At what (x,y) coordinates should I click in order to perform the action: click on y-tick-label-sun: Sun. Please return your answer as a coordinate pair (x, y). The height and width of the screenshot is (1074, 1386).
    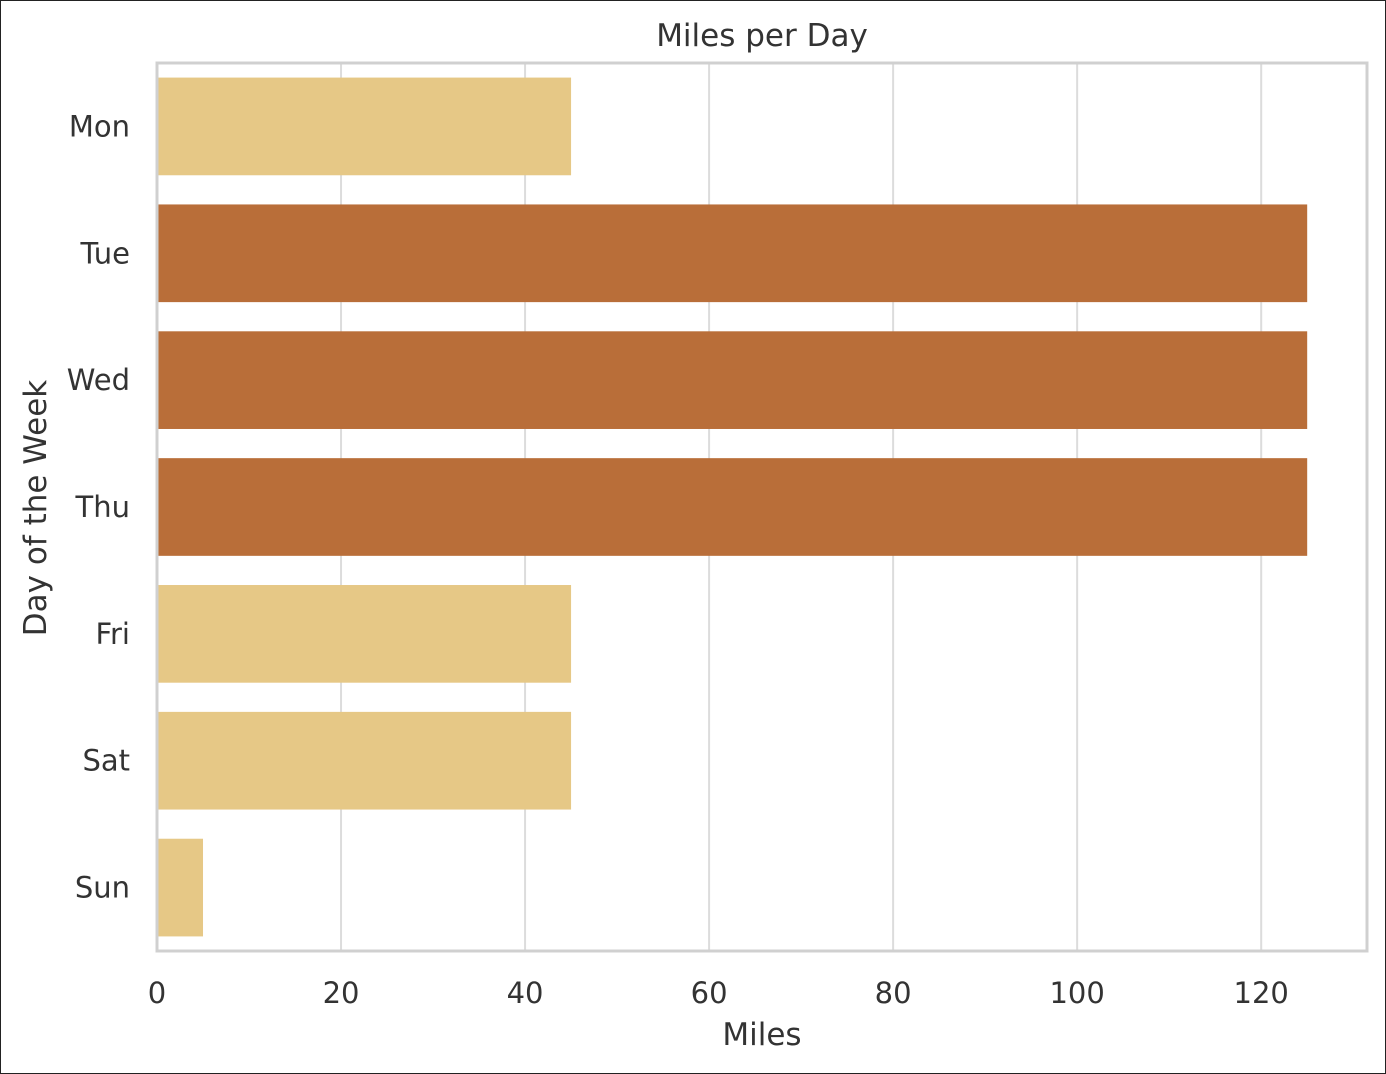
    Looking at the image, I should click on (102, 888).